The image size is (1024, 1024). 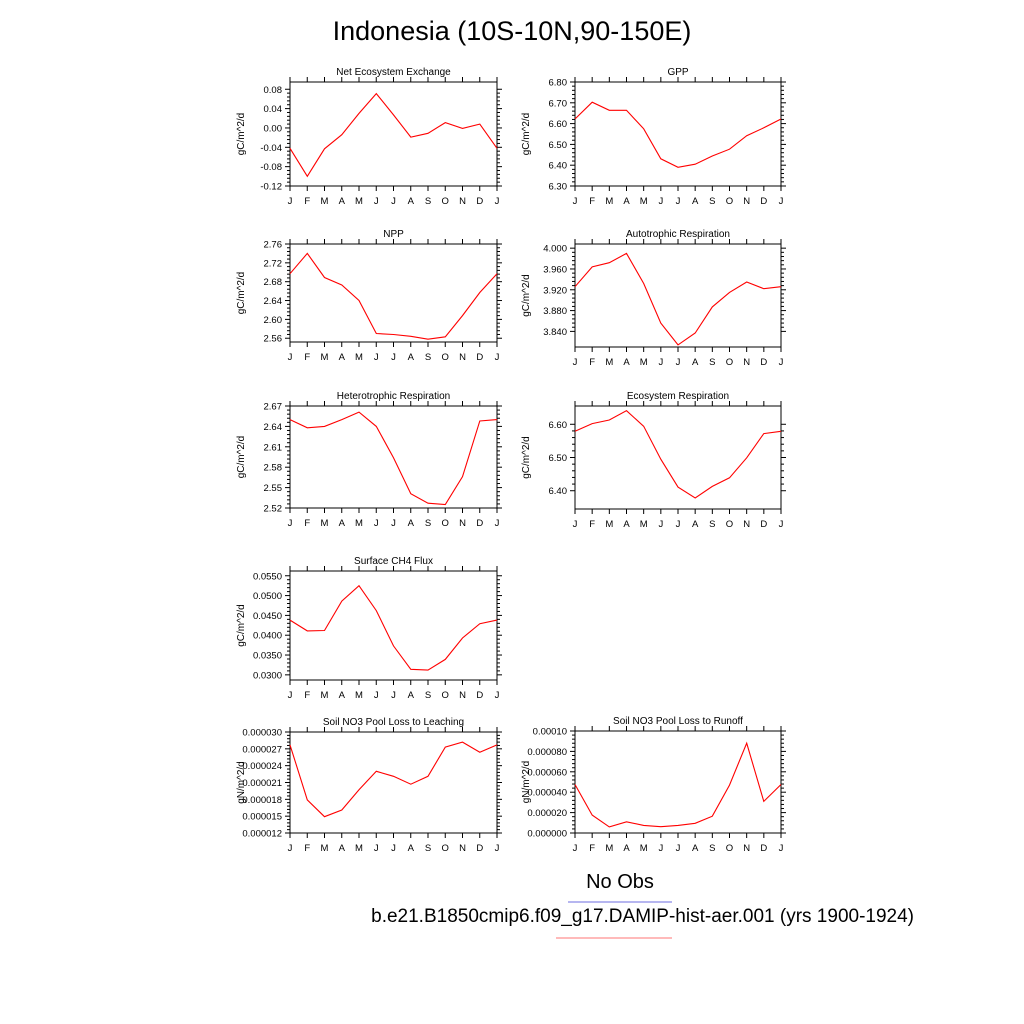 I want to click on y-tick-label: 2.72, so click(x=273, y=263).